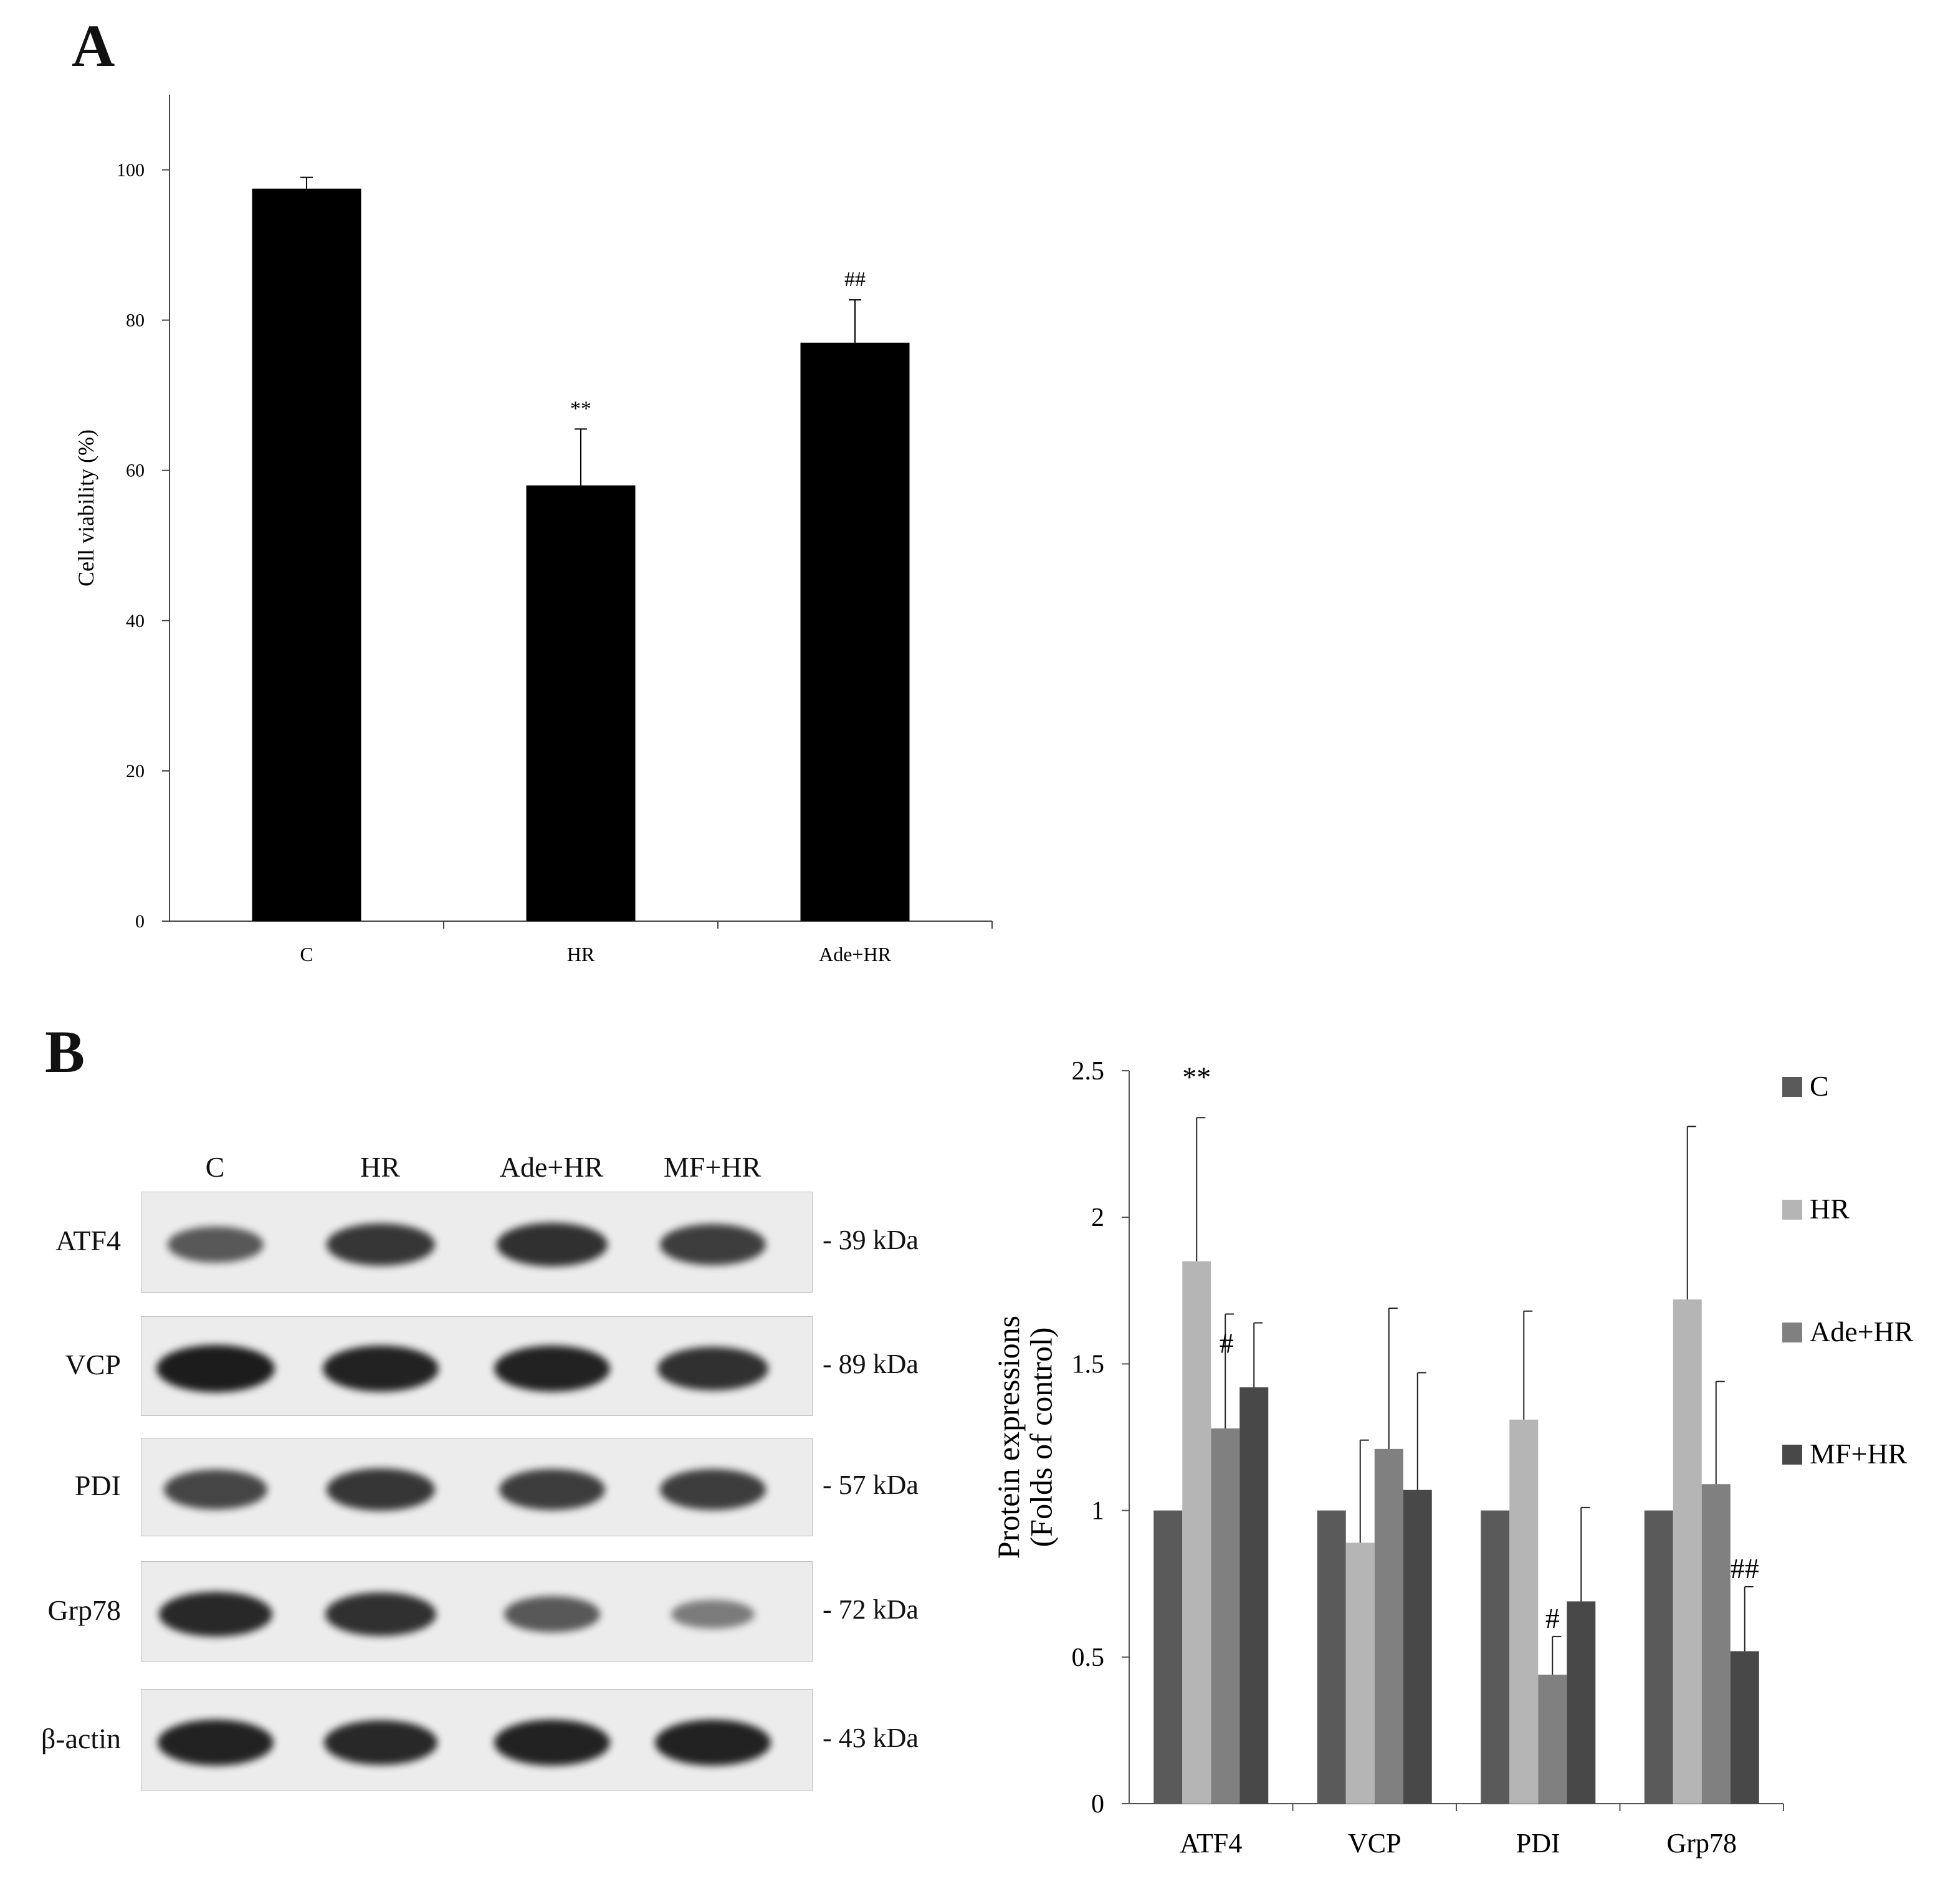  What do you see at coordinates (306, 954) in the screenshot?
I see `x-tick-label: C` at bounding box center [306, 954].